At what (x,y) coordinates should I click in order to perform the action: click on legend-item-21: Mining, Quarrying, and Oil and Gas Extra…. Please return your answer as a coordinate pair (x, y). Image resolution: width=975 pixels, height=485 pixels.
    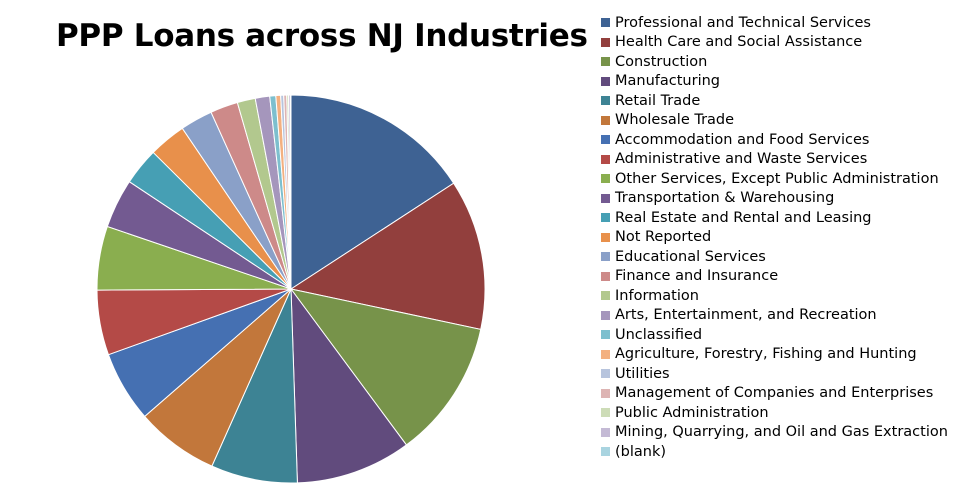
    Looking at the image, I should click on (774, 433).